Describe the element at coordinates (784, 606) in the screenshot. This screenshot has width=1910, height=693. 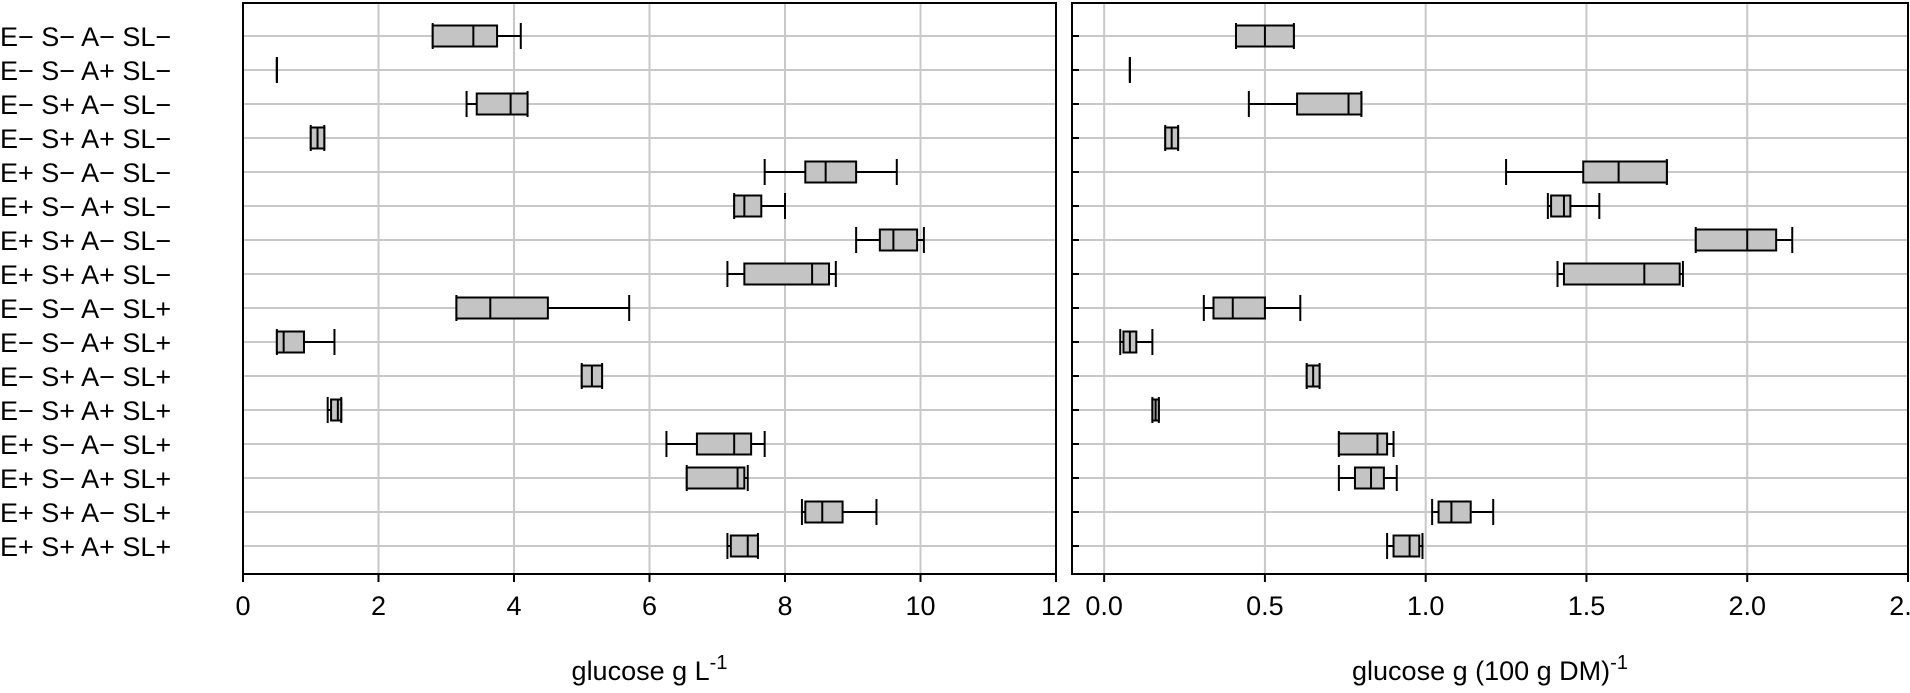
I see `x-tick-label: 8` at that location.